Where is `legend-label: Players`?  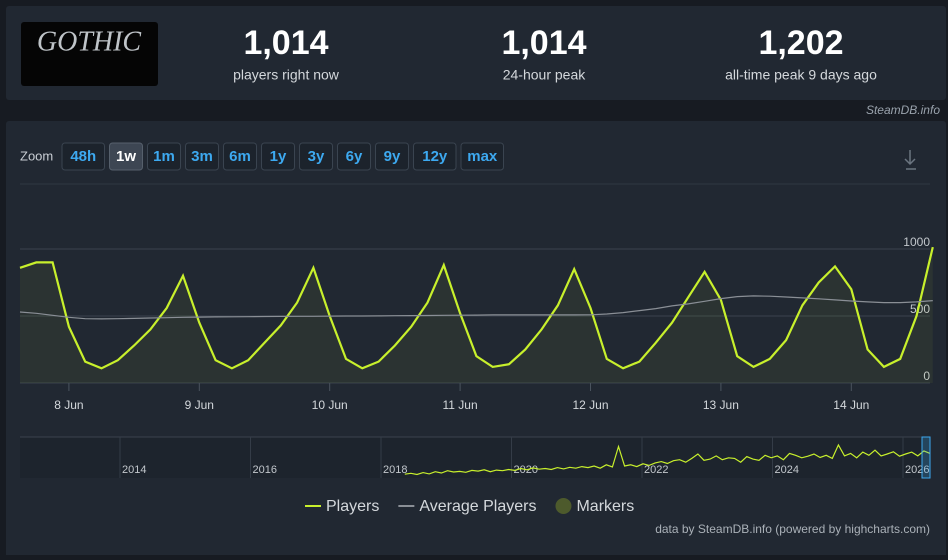 legend-label: Players is located at coordinates (352, 506).